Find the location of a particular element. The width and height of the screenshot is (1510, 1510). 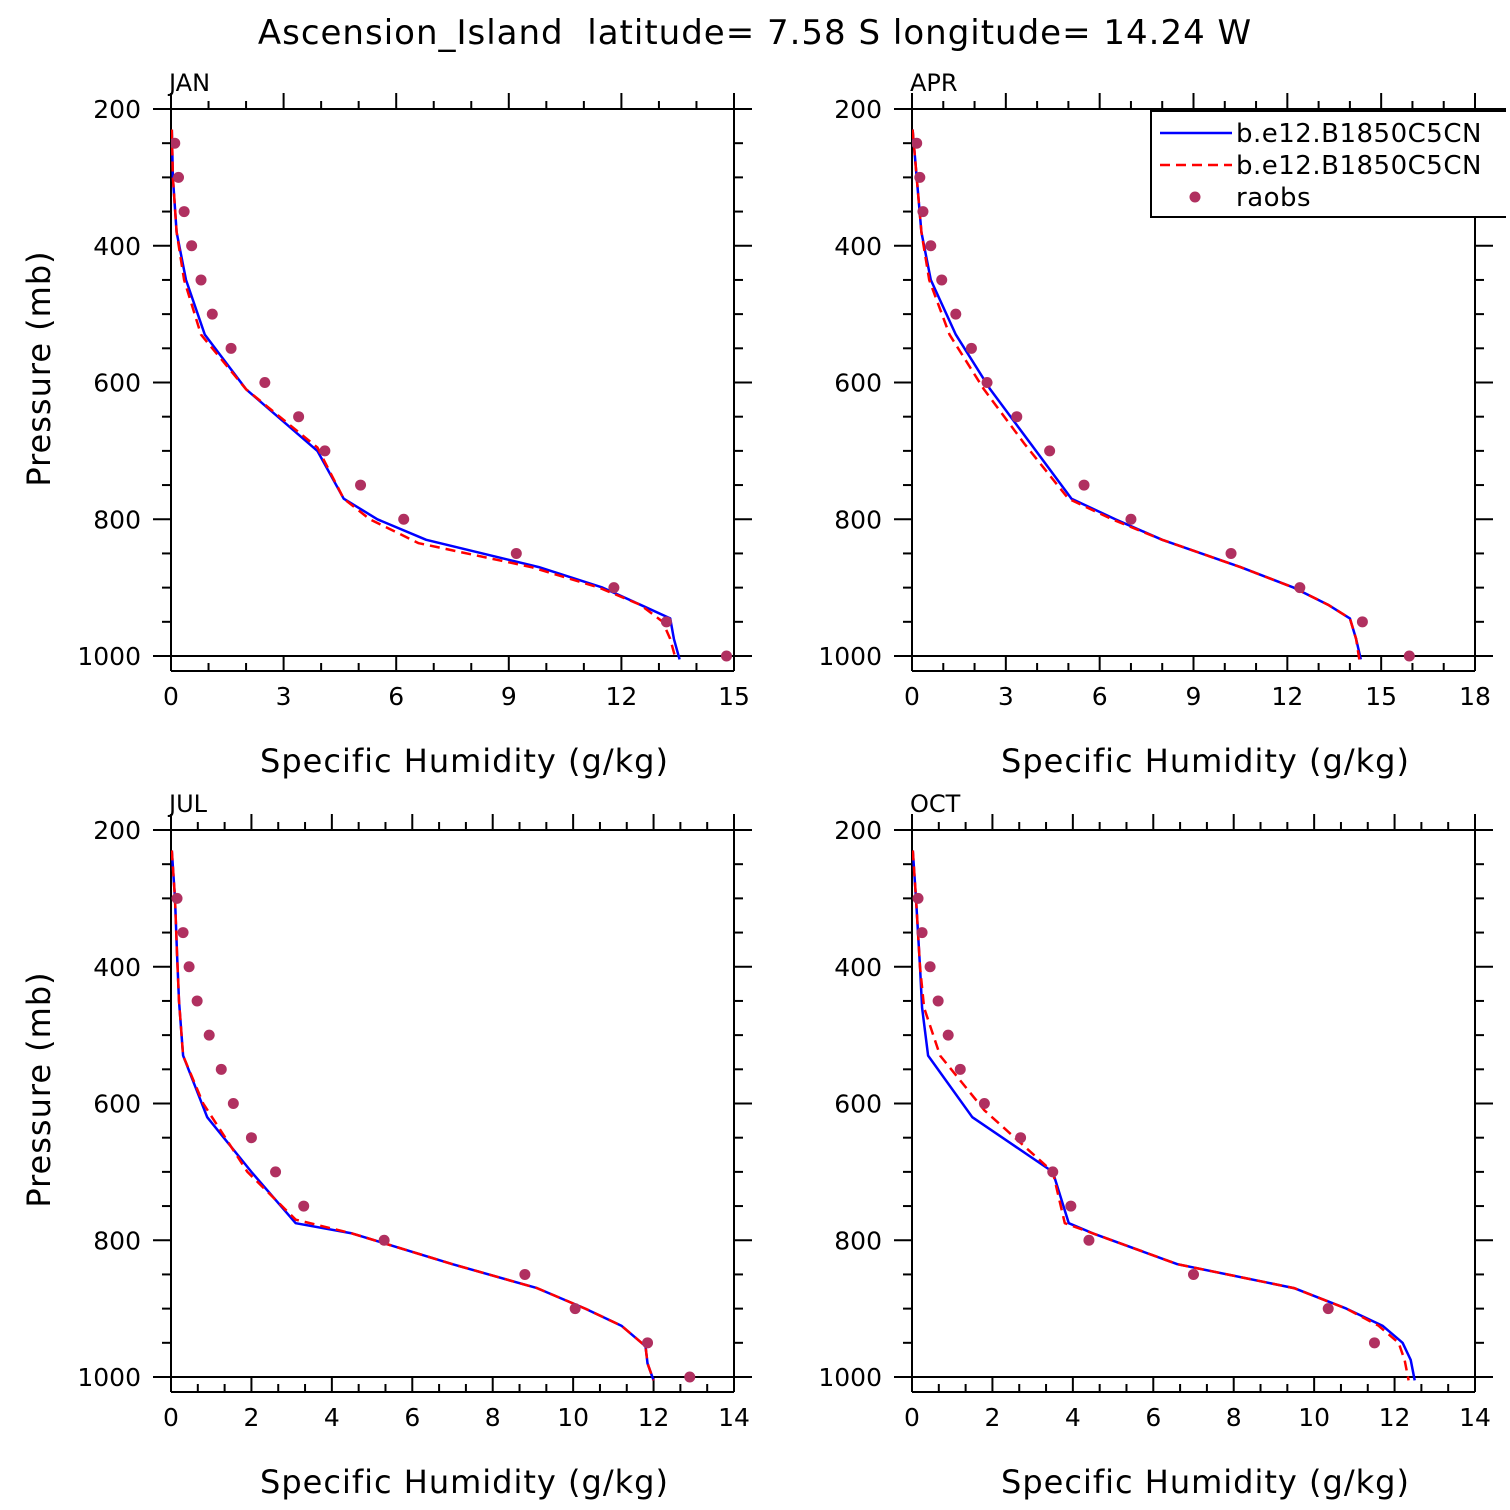

panel-label: JUL is located at coordinates (187, 804).